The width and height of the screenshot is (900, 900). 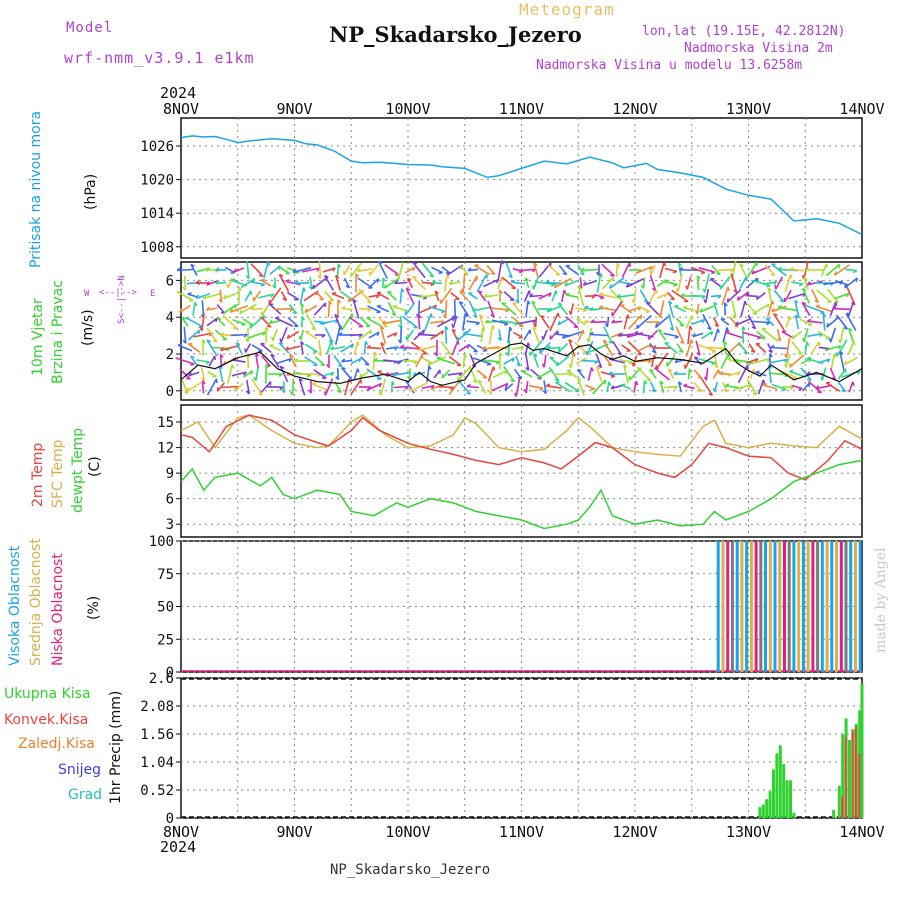 I want to click on x-tick-bottom: 8NOV, so click(x=181, y=832).